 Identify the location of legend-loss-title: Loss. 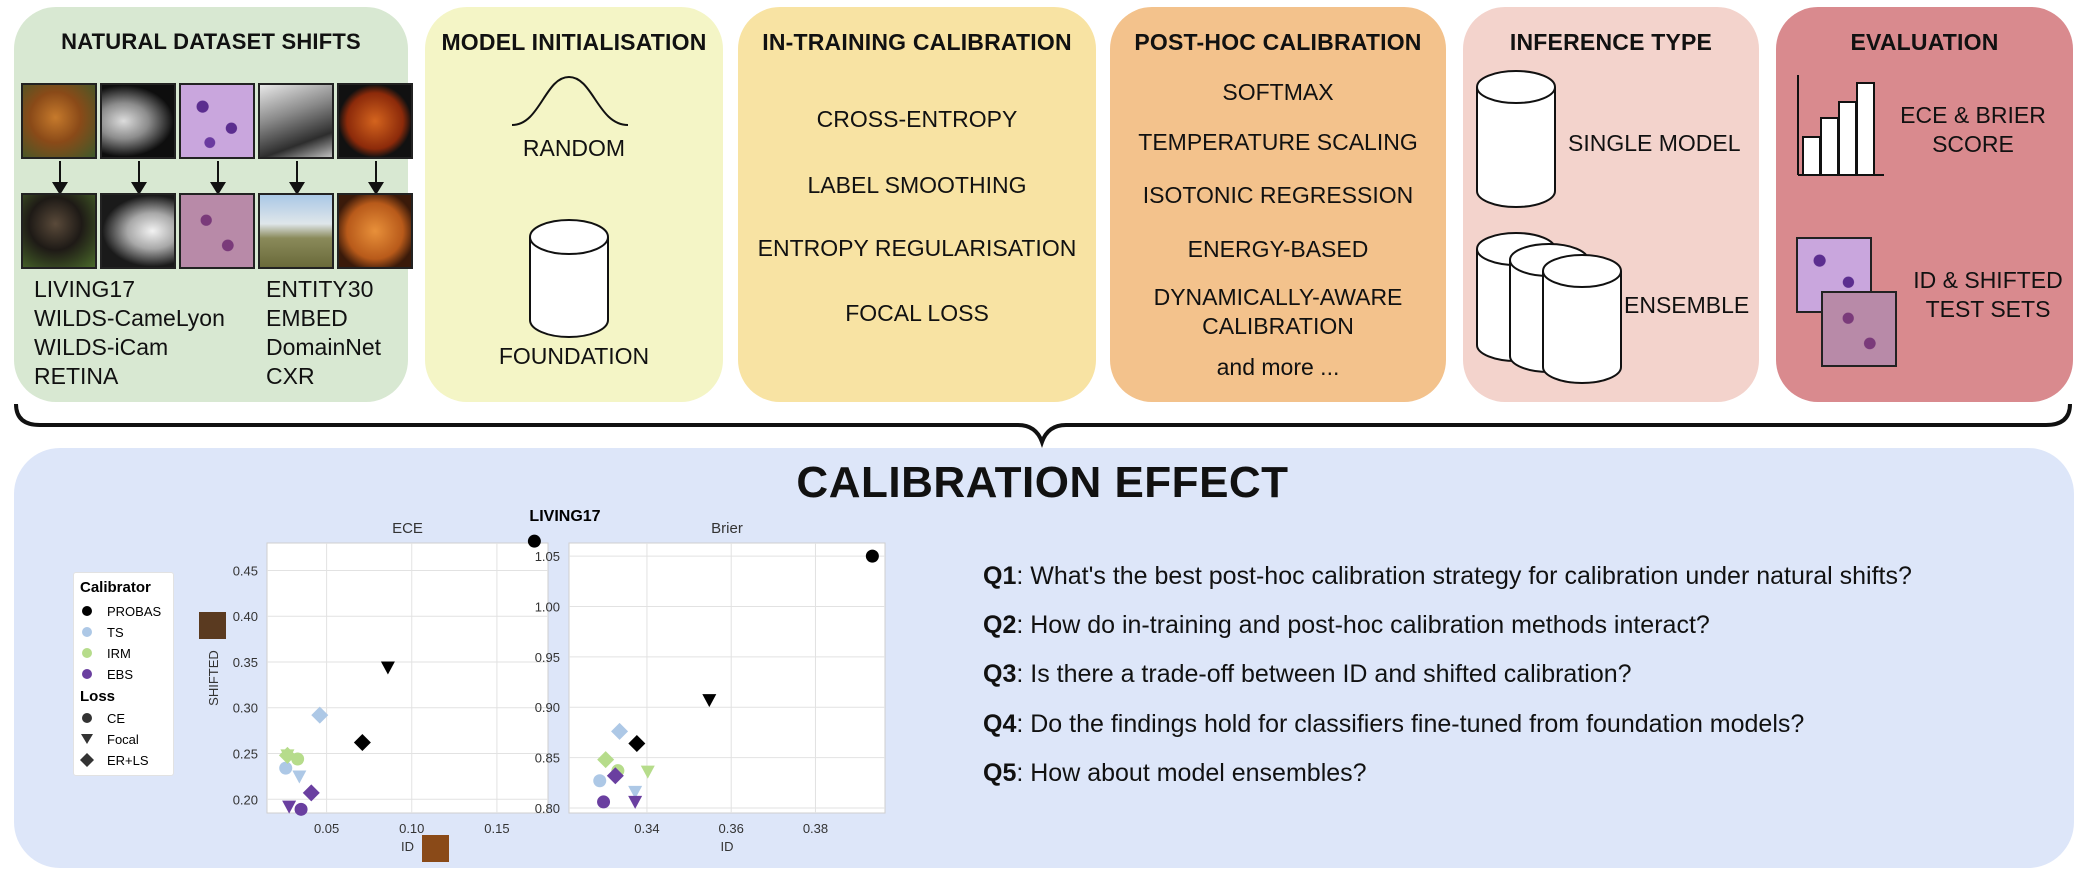
(97, 696).